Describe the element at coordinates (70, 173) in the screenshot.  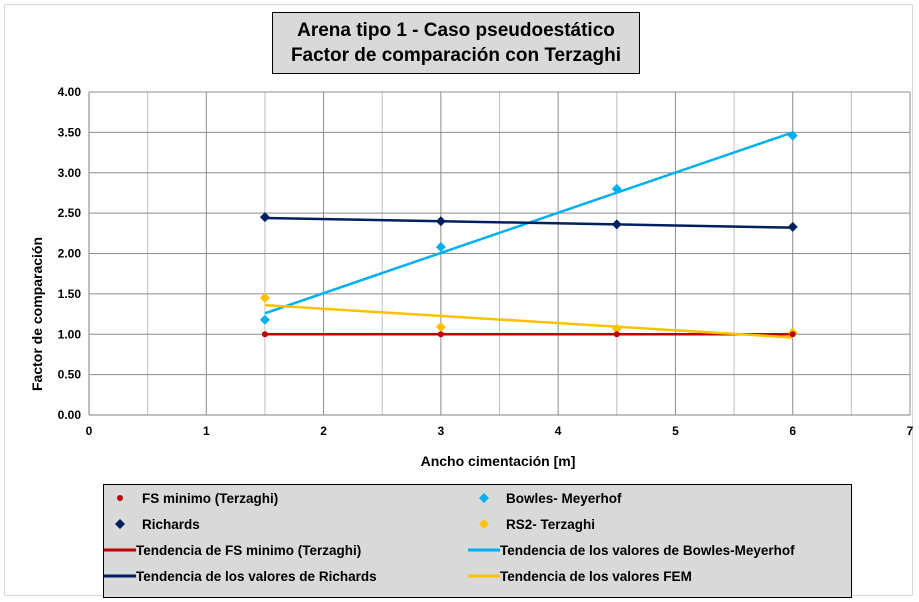
I see `y-tick-label: 3.00` at that location.